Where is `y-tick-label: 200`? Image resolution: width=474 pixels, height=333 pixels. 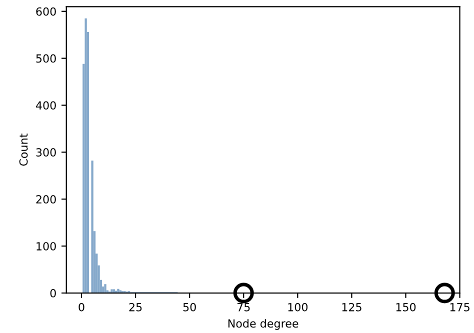
y-tick-label: 200 is located at coordinates (46, 199).